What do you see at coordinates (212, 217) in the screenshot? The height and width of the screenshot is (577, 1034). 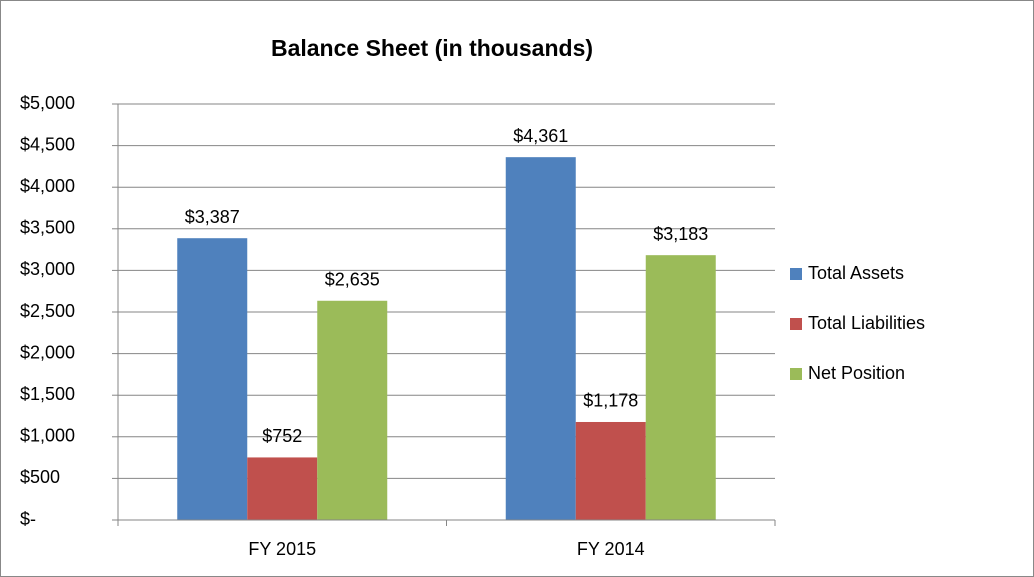 I see `value-label: $3,387` at bounding box center [212, 217].